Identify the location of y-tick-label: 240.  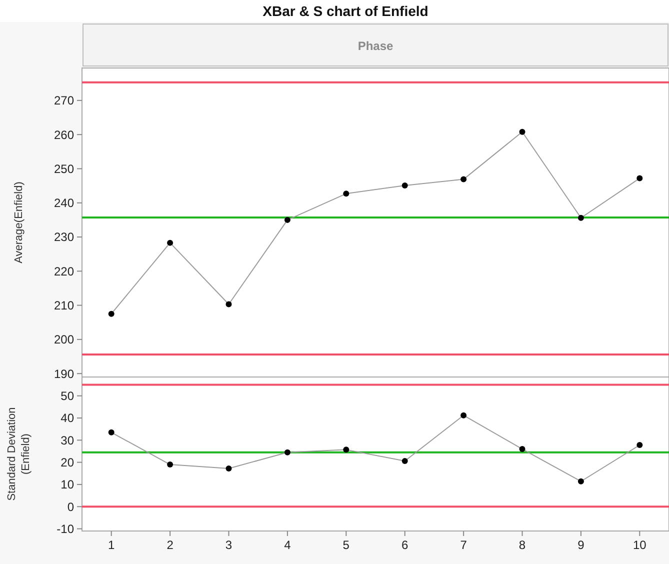
(64, 203).